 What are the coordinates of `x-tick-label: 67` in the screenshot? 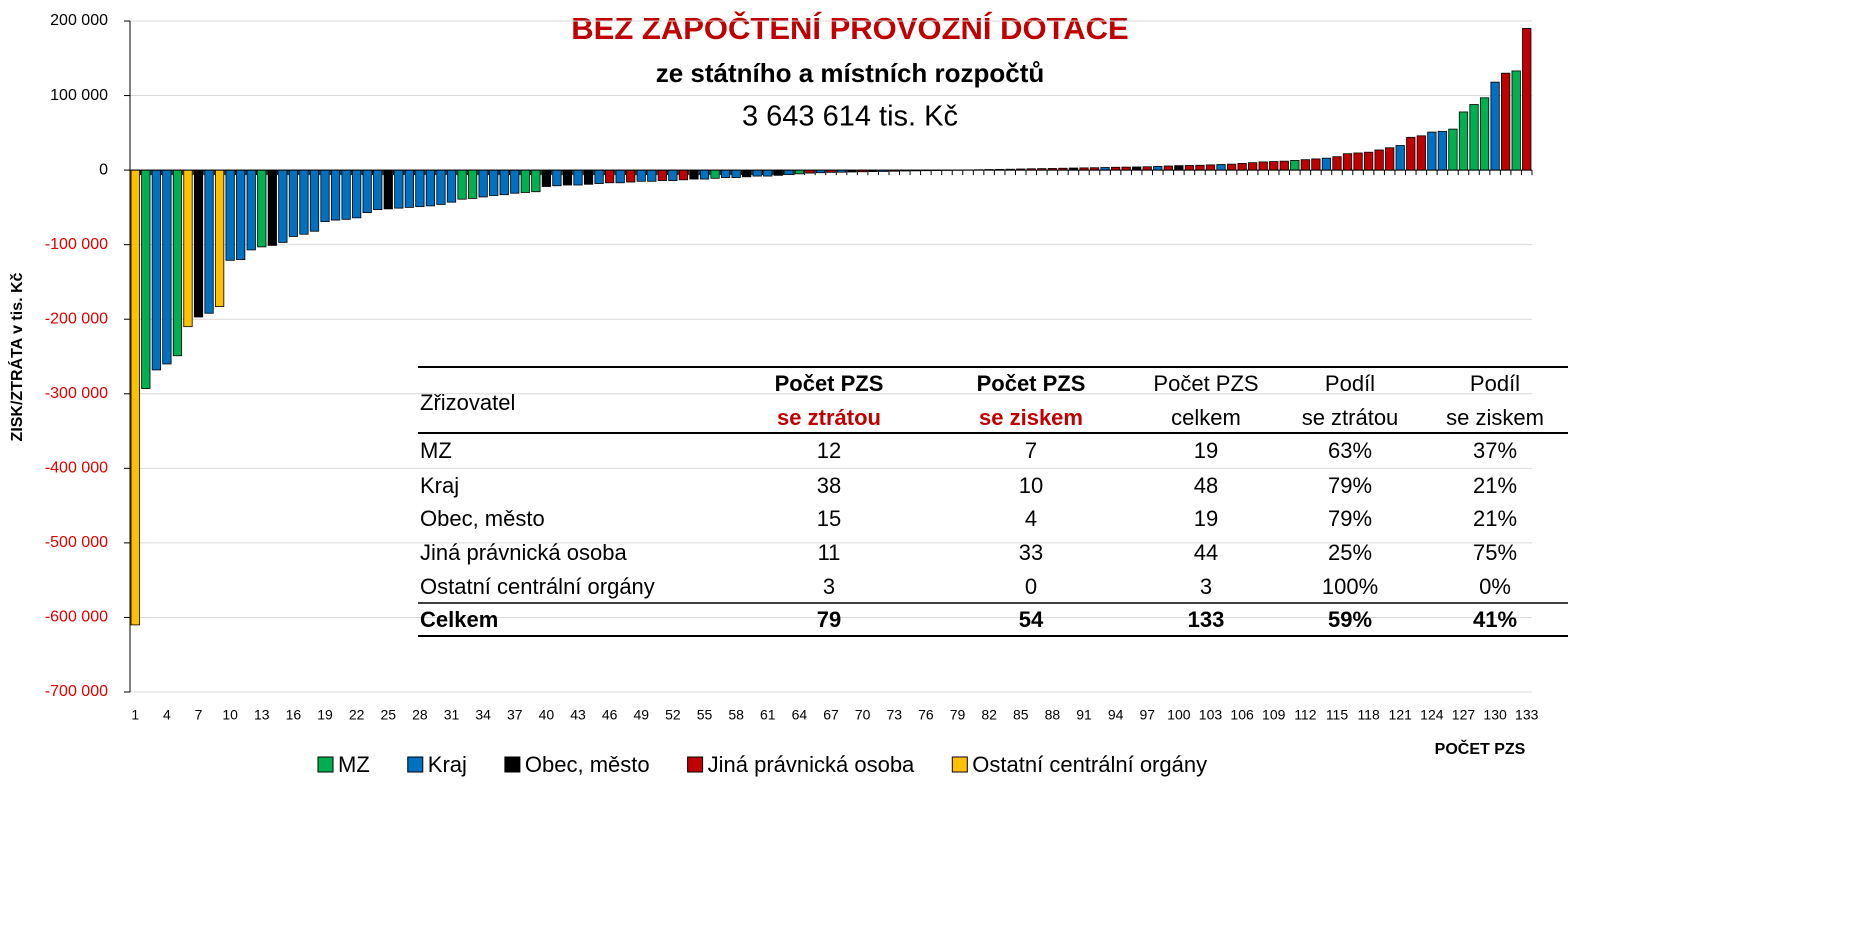 It's located at (831, 715).